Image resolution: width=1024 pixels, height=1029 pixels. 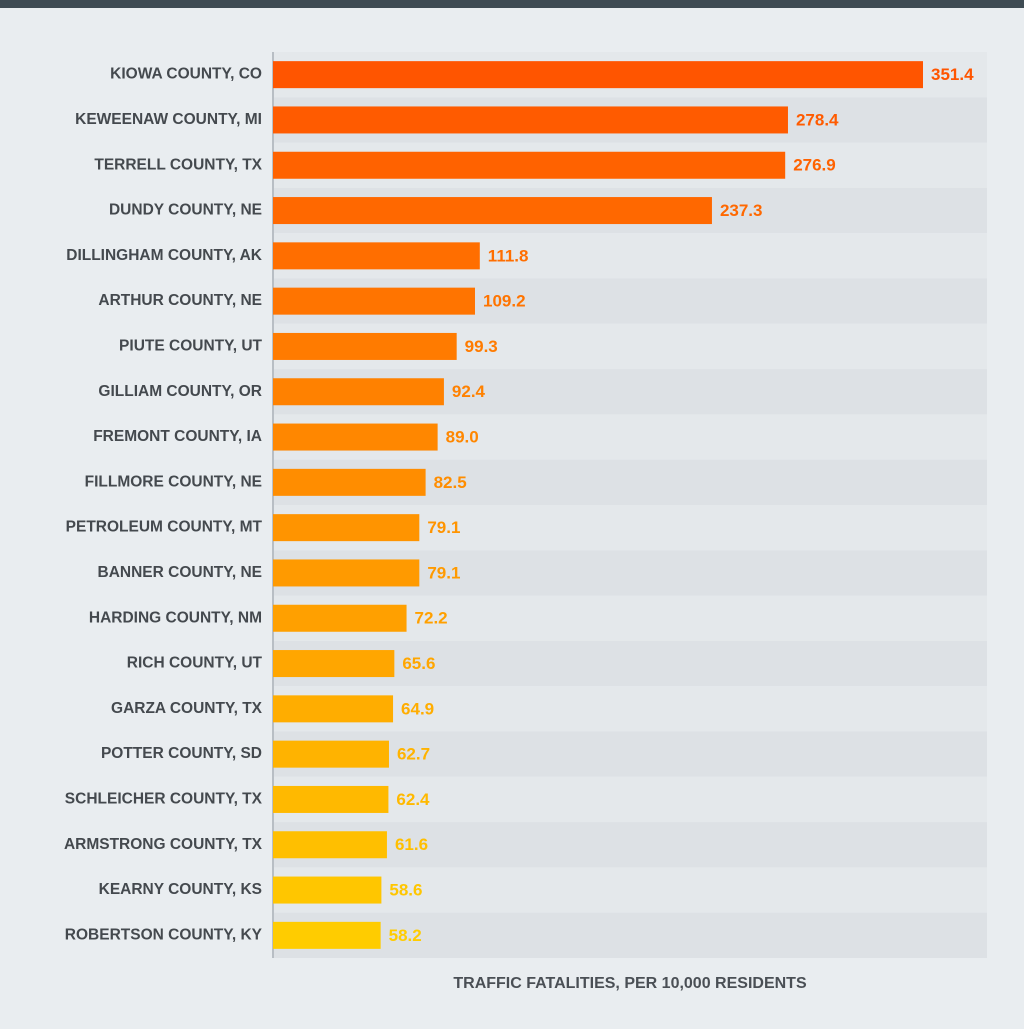 I want to click on value-label: 351.4, so click(x=952, y=74).